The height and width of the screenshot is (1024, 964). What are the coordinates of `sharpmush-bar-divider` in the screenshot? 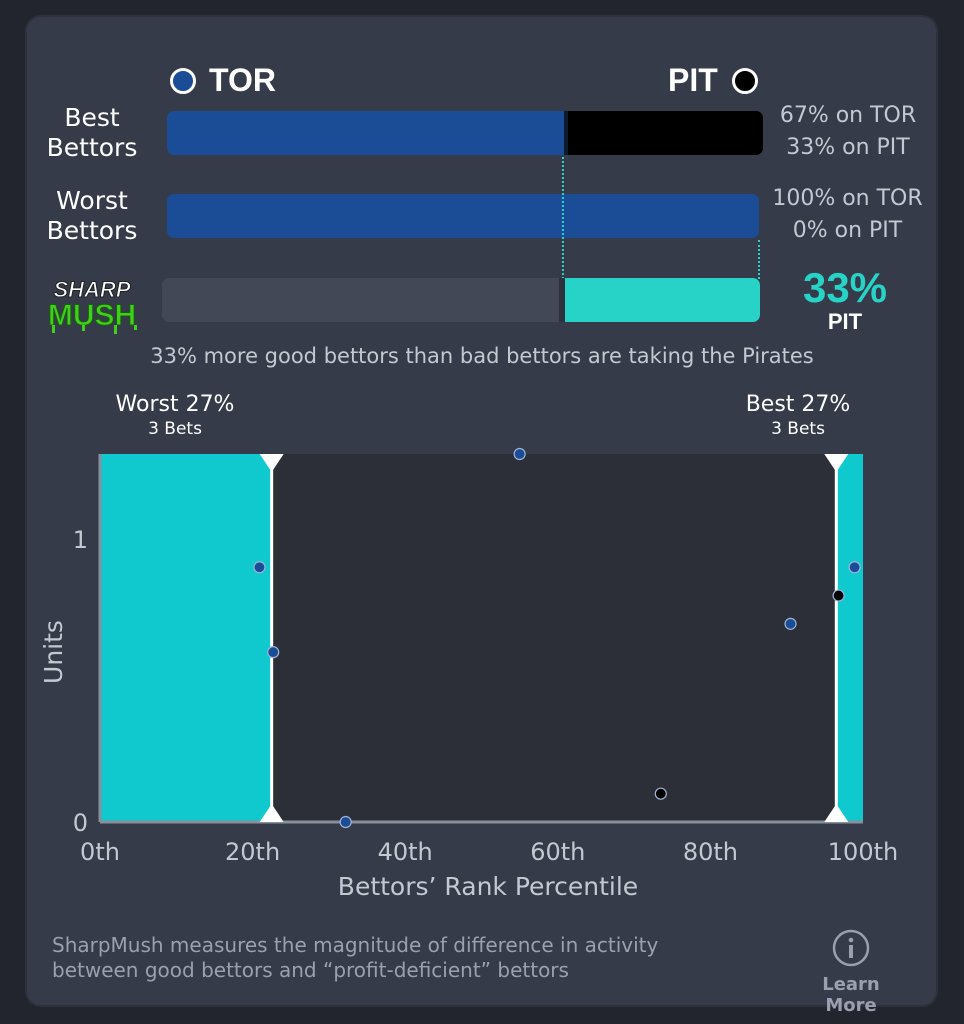 It's located at (562, 300).